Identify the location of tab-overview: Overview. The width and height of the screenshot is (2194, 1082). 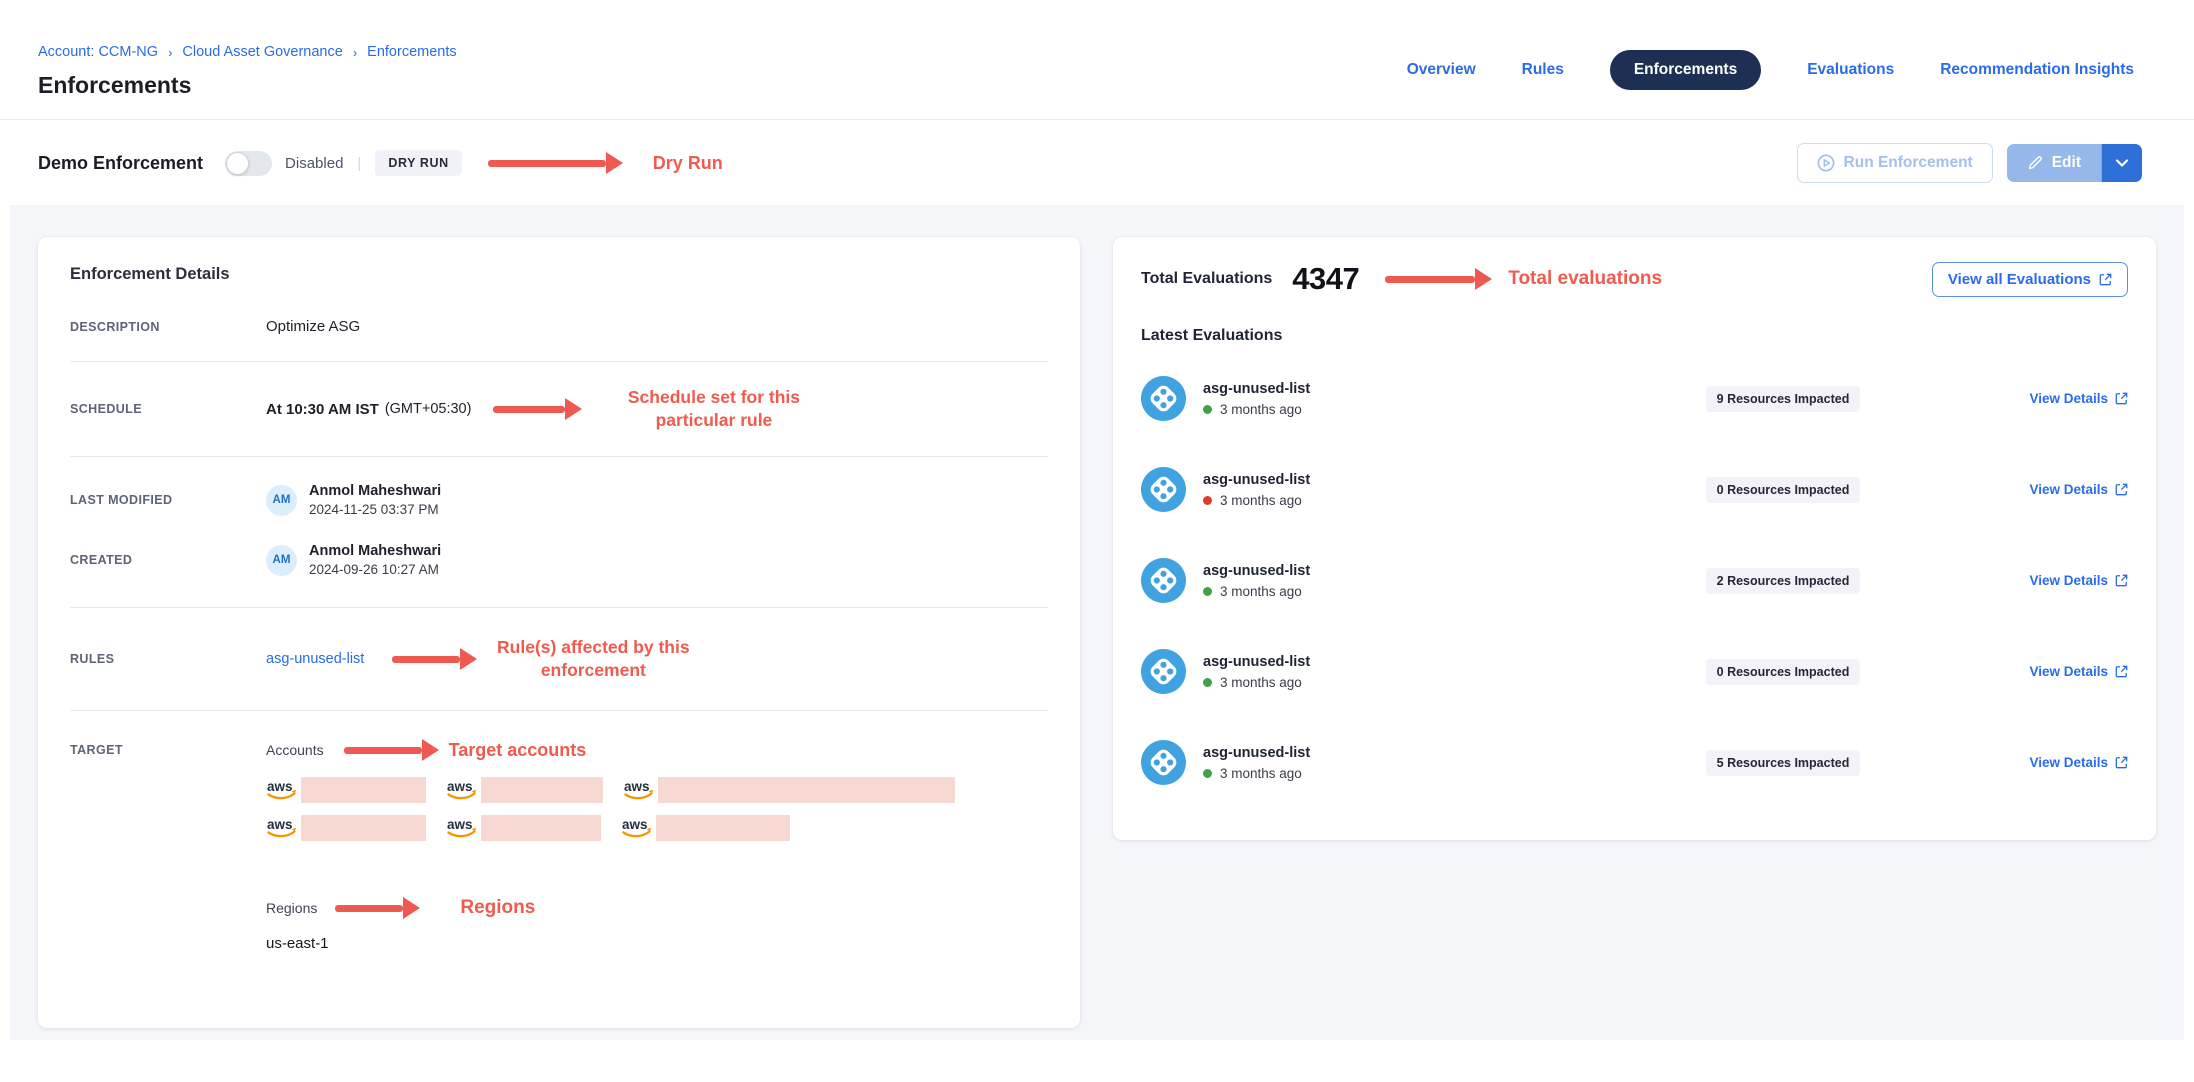
(1441, 69).